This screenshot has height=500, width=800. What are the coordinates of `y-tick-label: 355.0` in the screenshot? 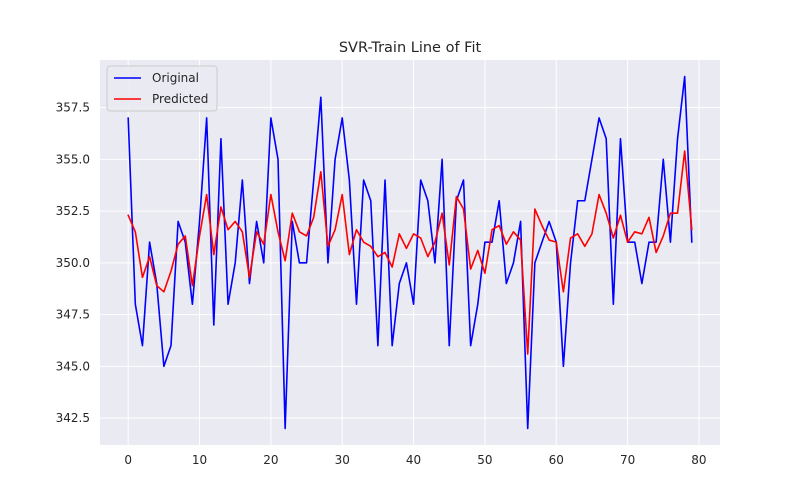 It's located at (73, 159).